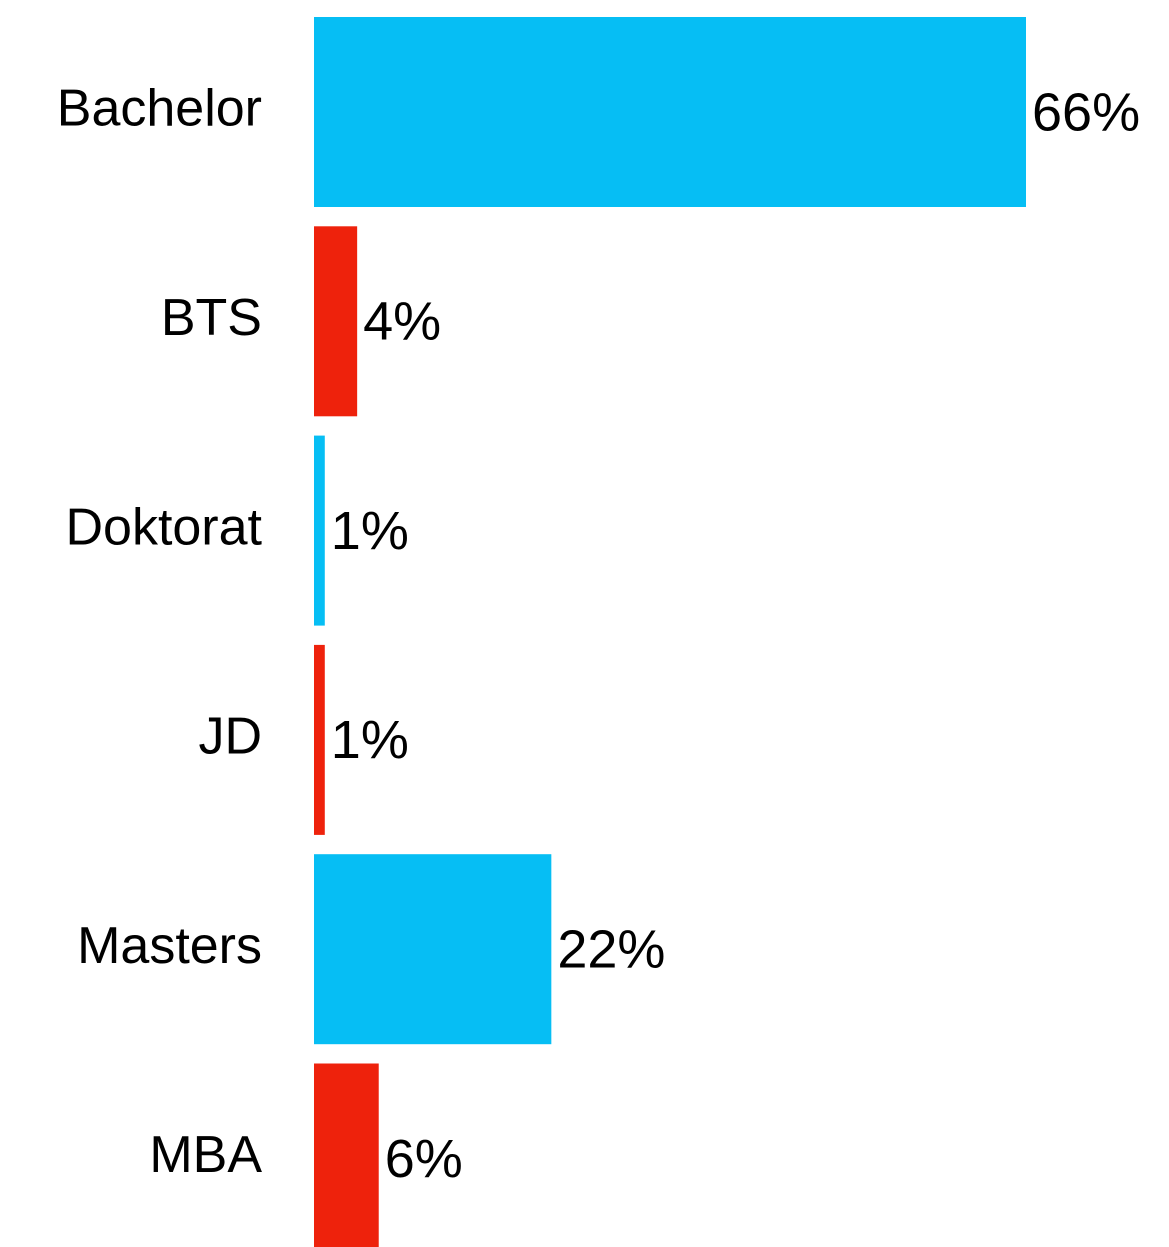 This screenshot has width=1169, height=1247. Describe the element at coordinates (611, 949) in the screenshot. I see `value-label: 22%` at that location.